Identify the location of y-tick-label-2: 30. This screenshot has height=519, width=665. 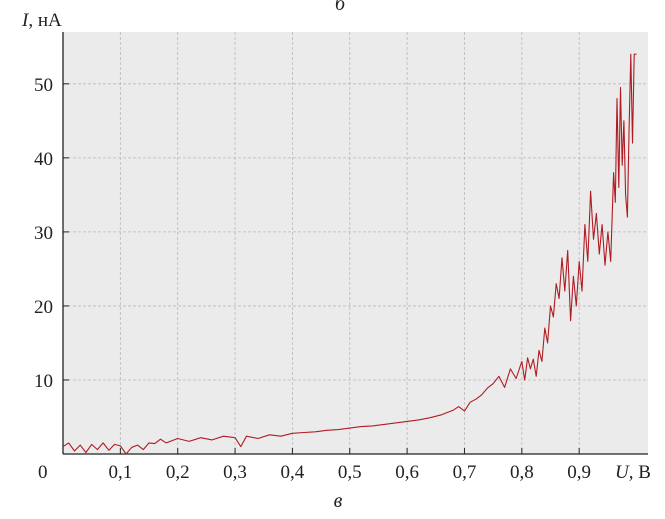
(43, 233).